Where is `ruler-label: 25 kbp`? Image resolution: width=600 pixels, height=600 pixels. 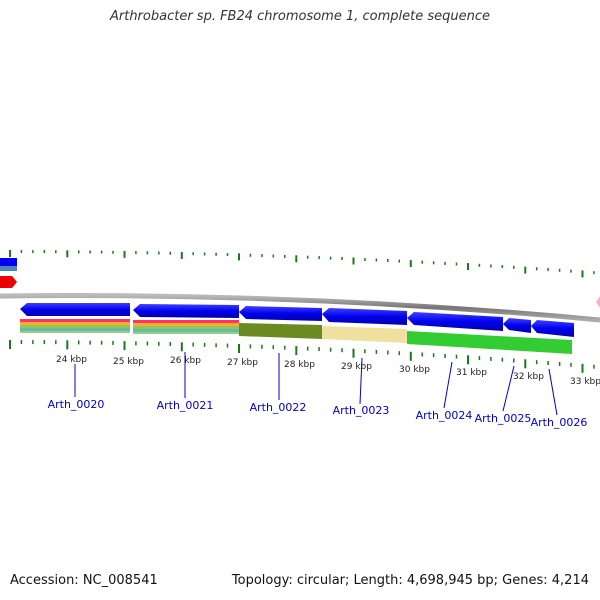 ruler-label: 25 kbp is located at coordinates (128, 362).